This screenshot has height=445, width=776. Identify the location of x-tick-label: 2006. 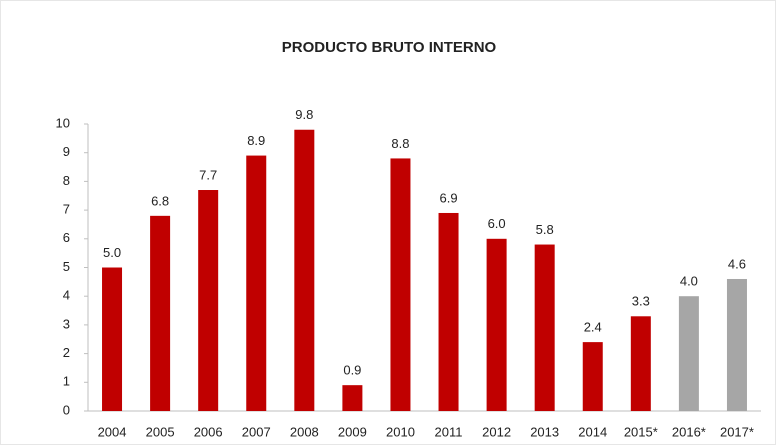
(208, 431).